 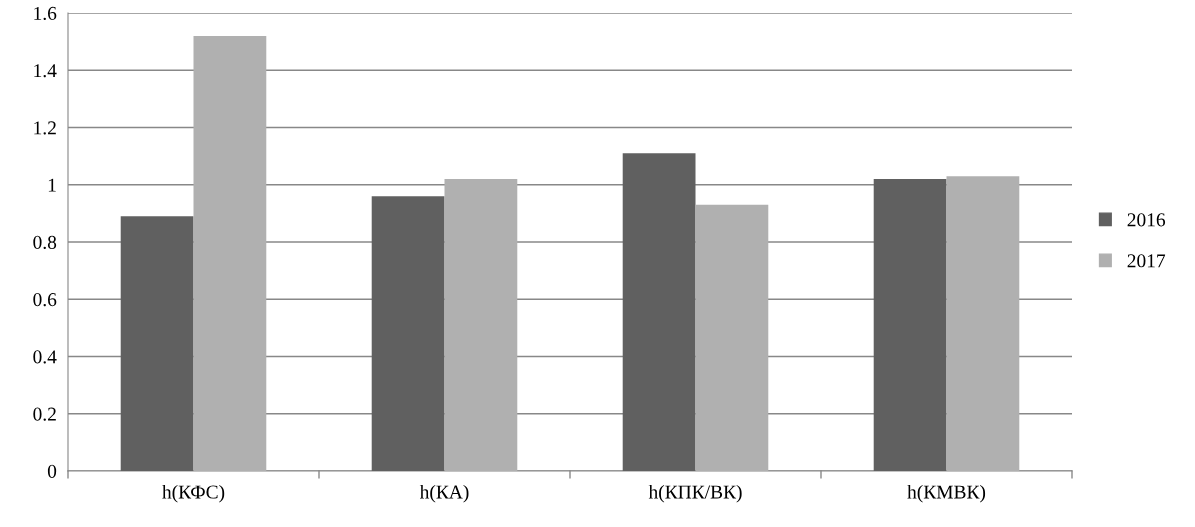 What do you see at coordinates (1146, 261) in the screenshot?
I see `legend-label: 2017` at bounding box center [1146, 261].